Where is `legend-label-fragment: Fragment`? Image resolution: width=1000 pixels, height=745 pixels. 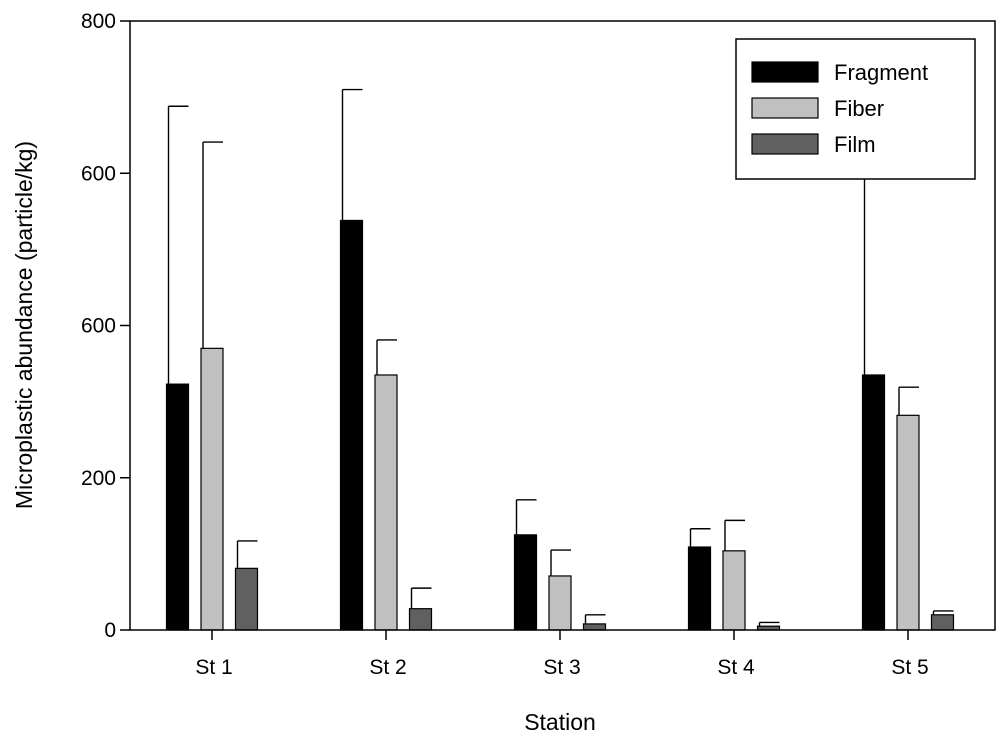
legend-label-fragment: Fragment is located at coordinates (881, 72).